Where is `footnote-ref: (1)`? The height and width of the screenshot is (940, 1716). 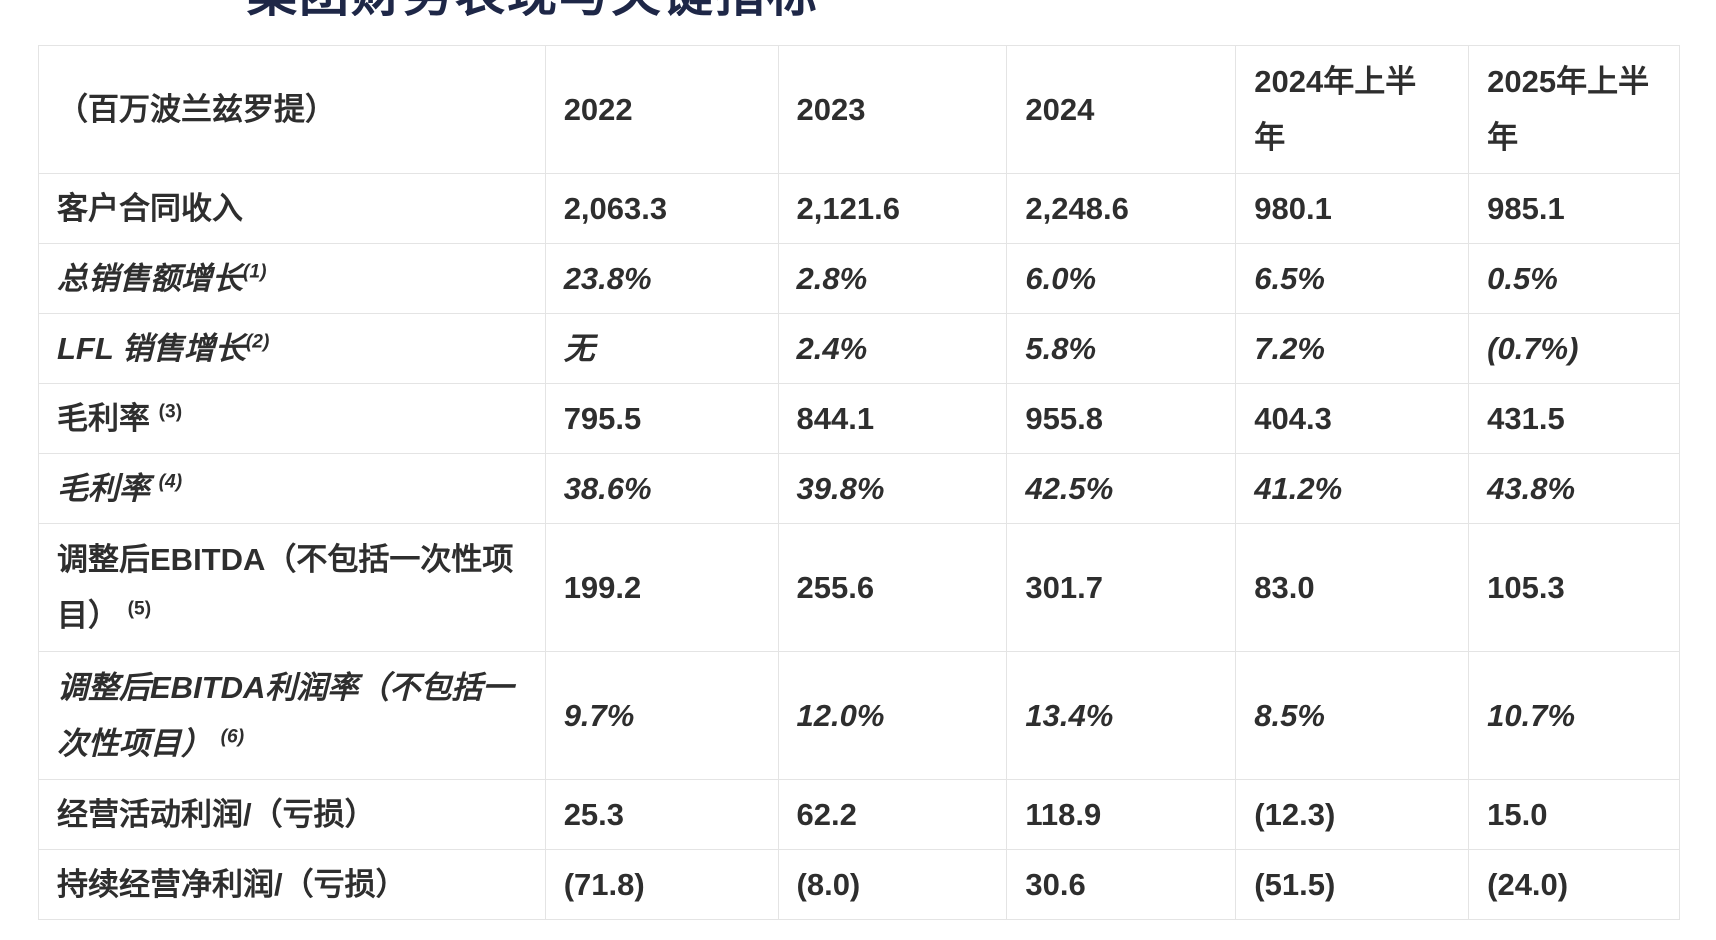
footnote-ref: (1) is located at coordinates (255, 272).